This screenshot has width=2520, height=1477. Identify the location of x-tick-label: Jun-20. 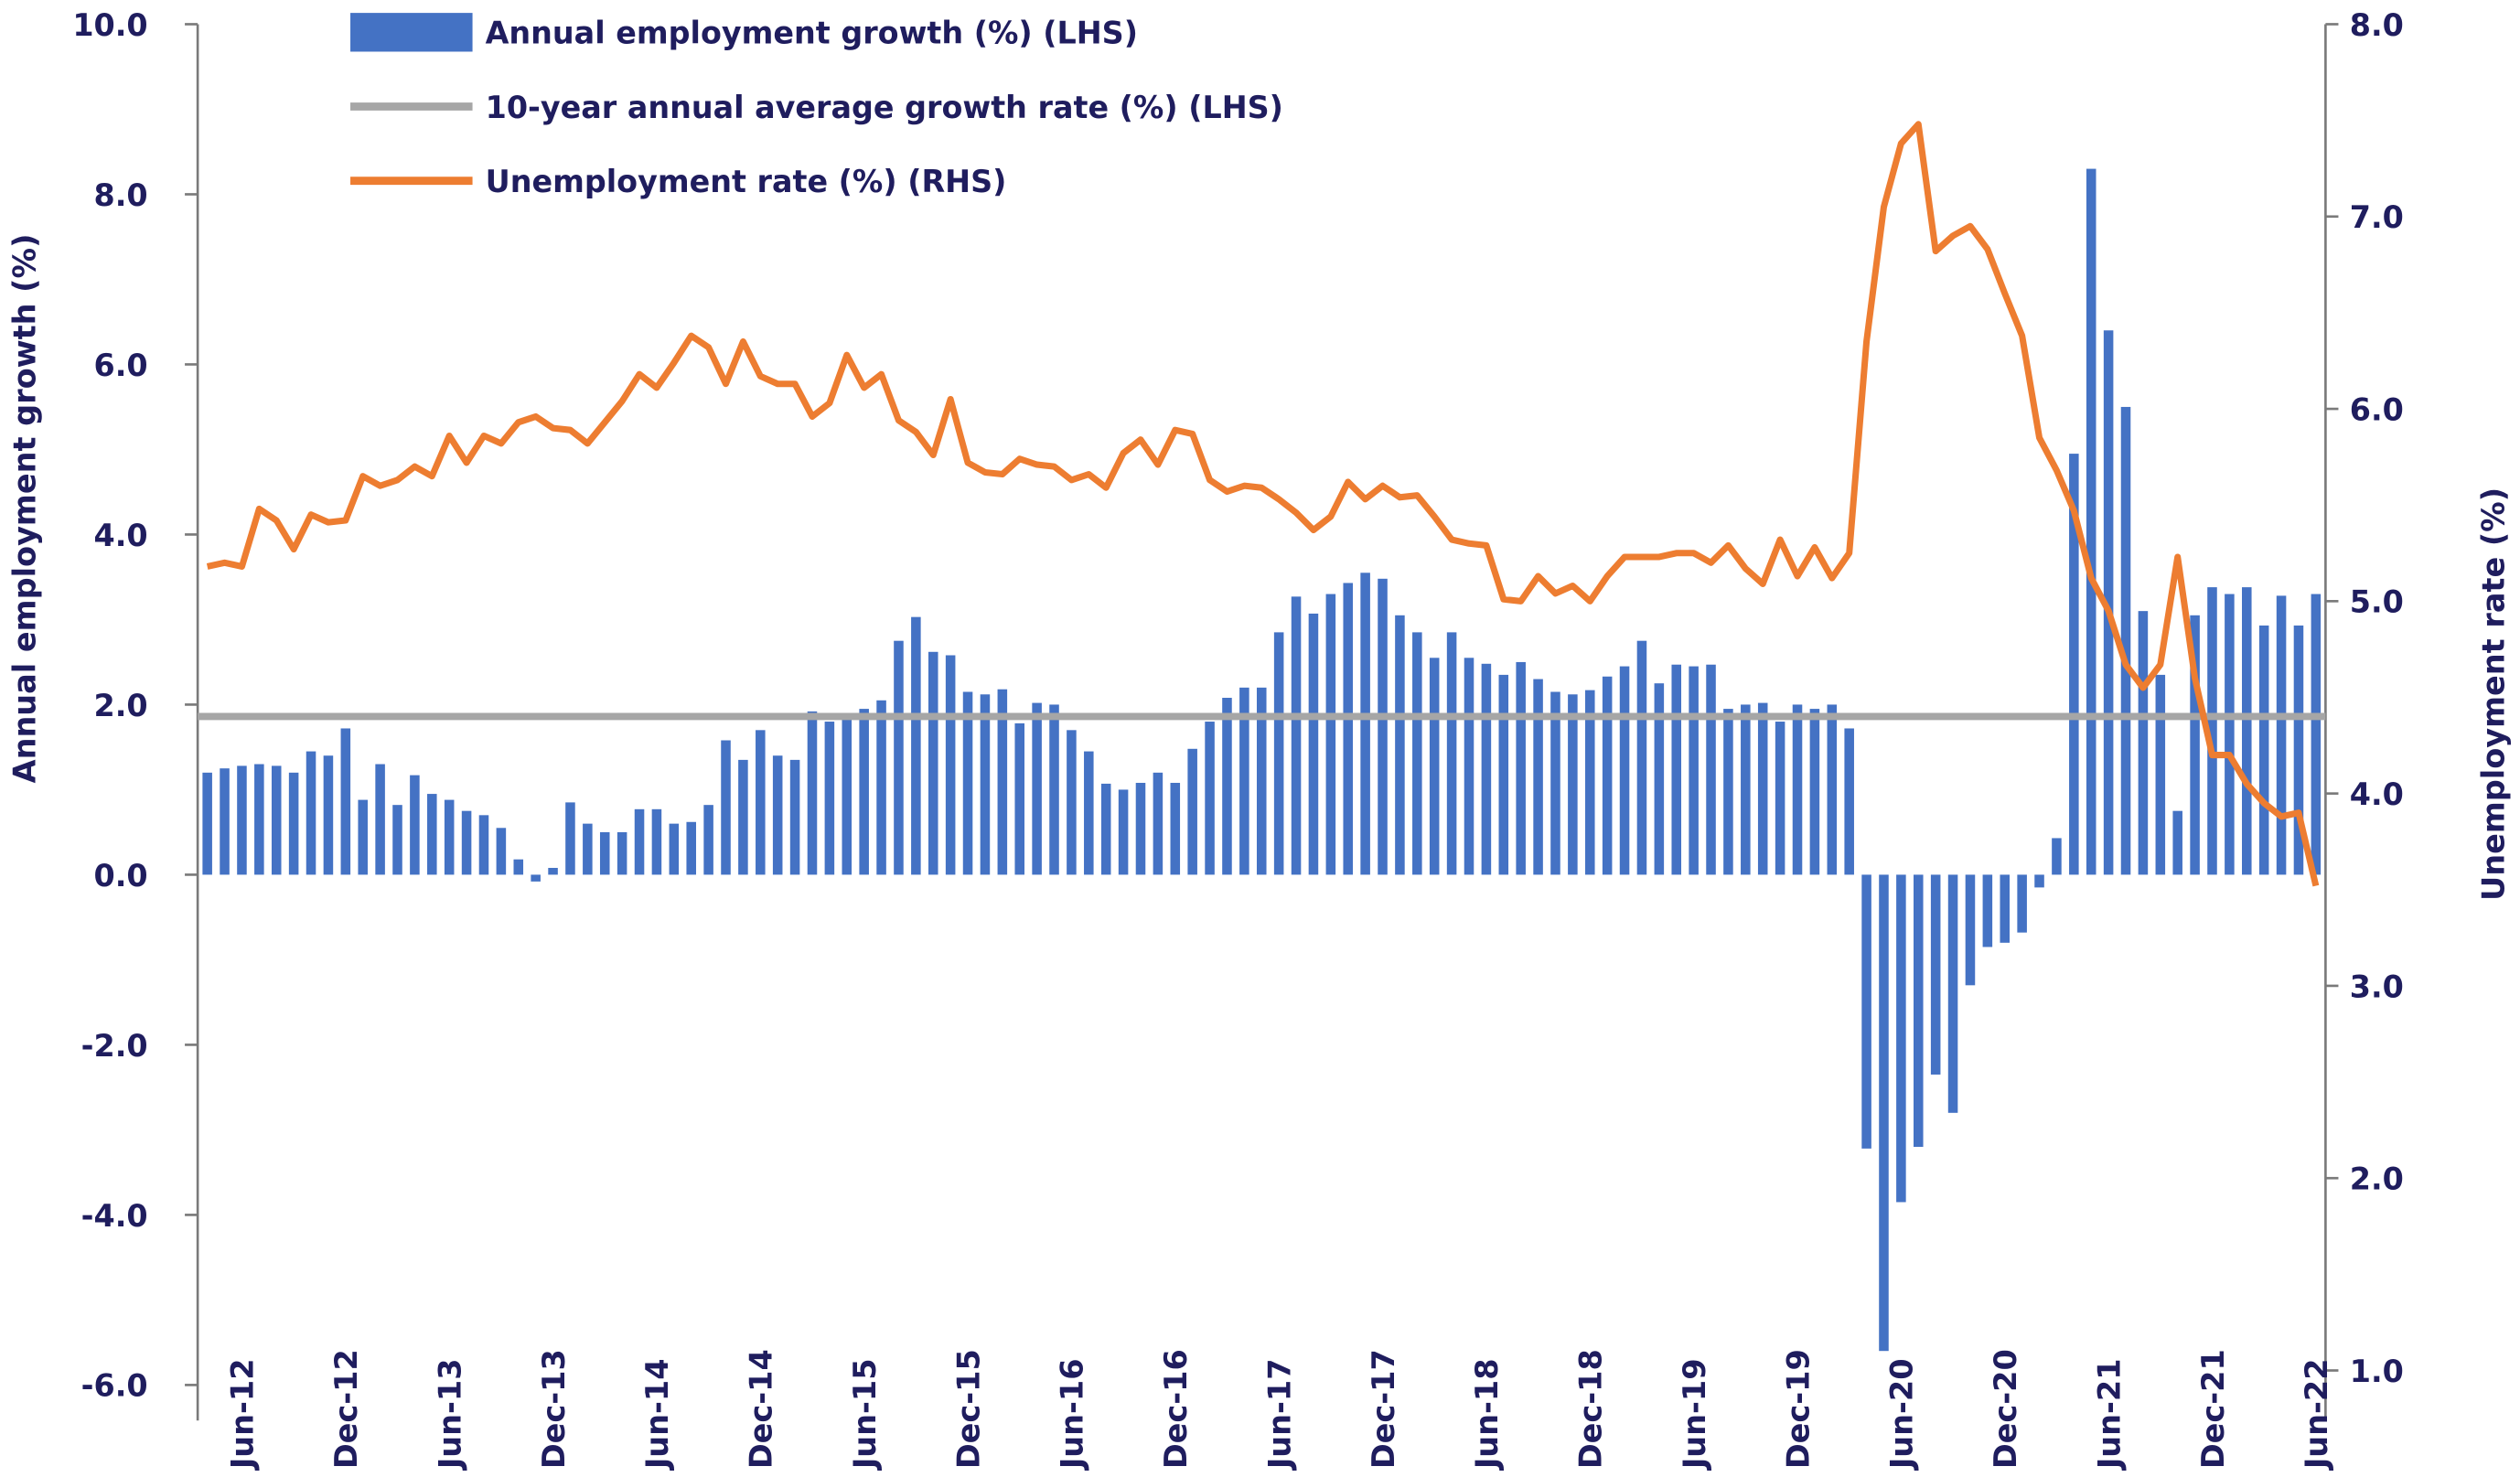
(1902, 1415).